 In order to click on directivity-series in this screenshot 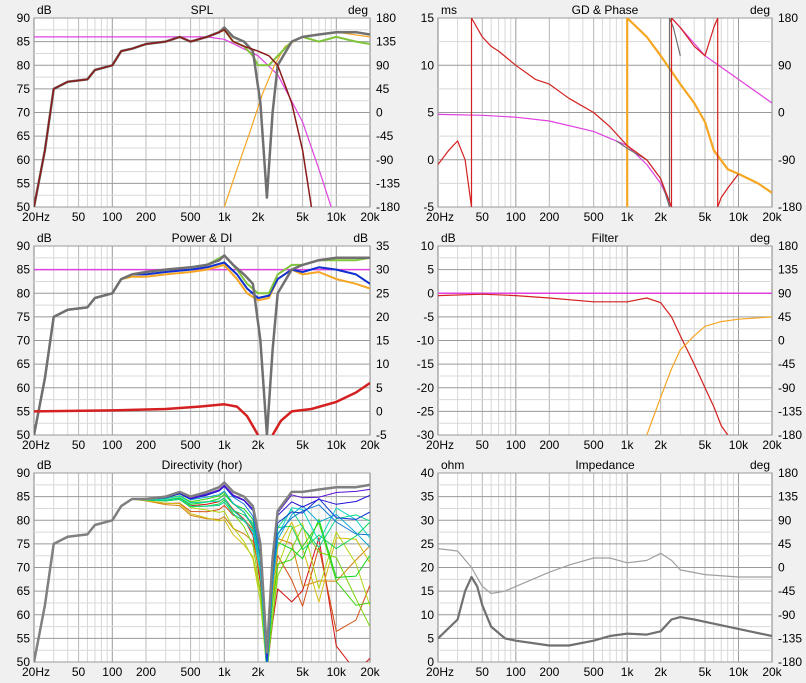, I will do `click(202, 571)`.